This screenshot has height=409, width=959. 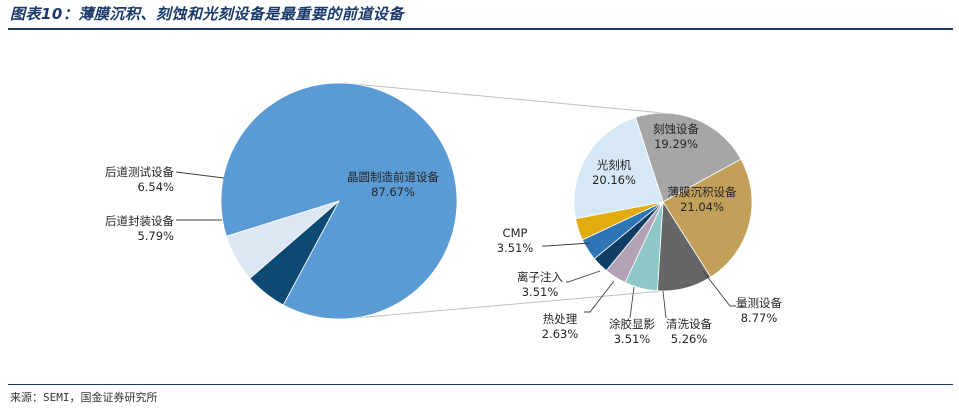 What do you see at coordinates (566, 244) in the screenshot?
I see `sub-pie-label-7-leader` at bounding box center [566, 244].